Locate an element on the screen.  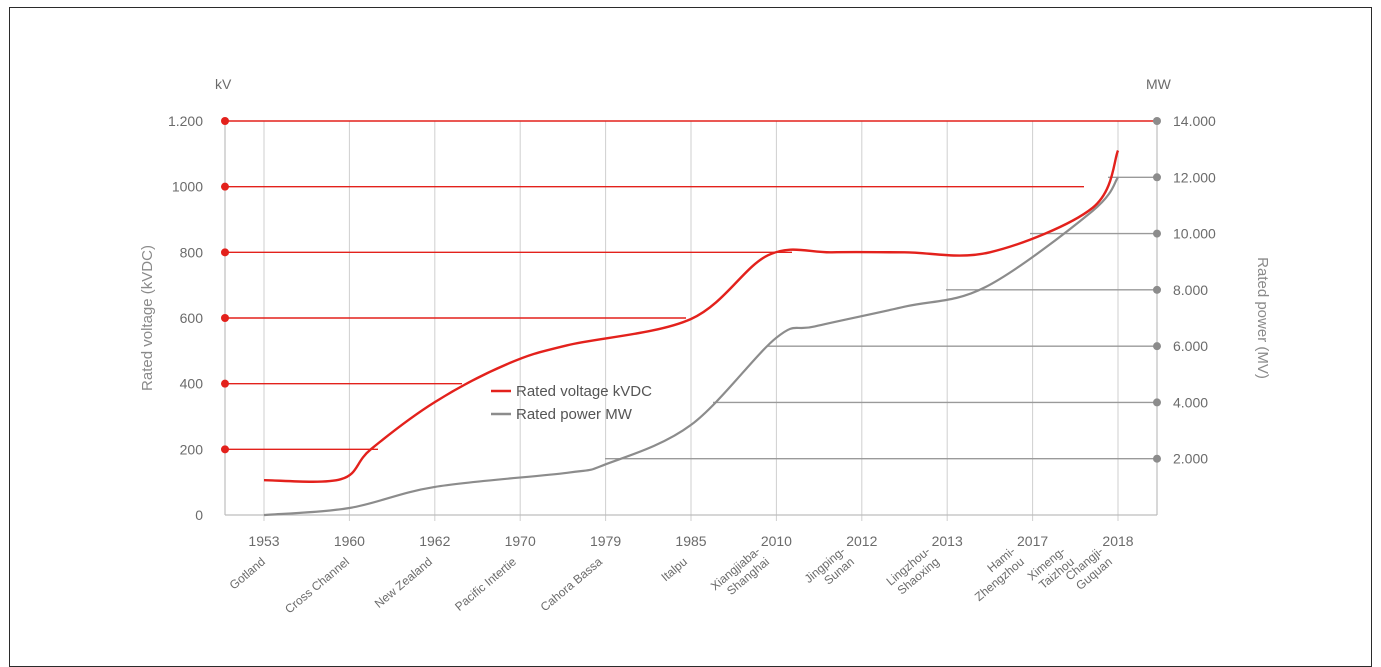
x-tick-label-year: 1985 is located at coordinates (690, 541).